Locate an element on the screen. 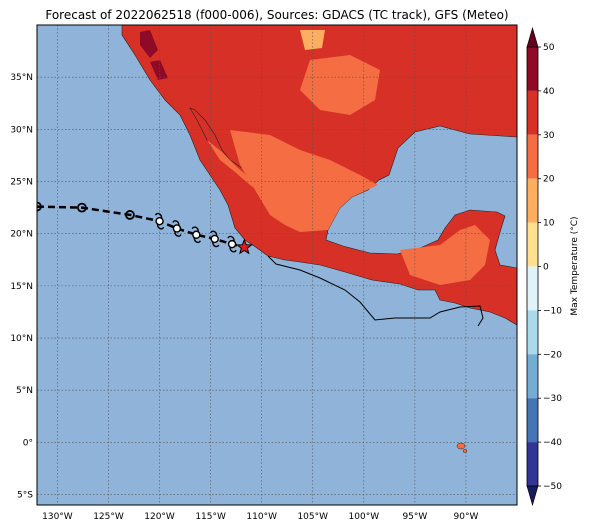  heat-zone-central-mexico is located at coordinates (304, 181).